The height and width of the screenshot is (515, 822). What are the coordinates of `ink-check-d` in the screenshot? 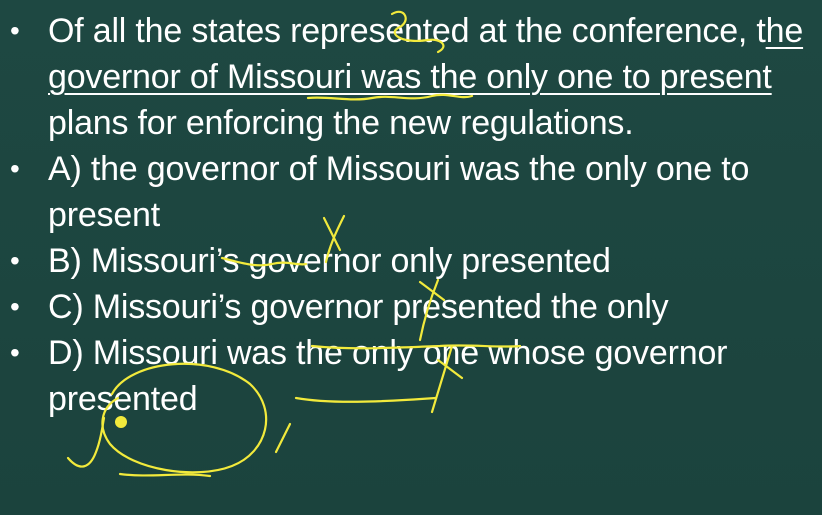 It's located at (86, 442).